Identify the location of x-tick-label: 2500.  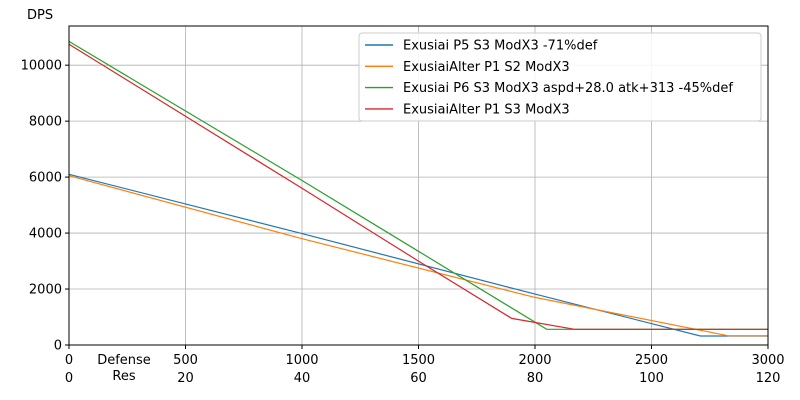
(651, 360).